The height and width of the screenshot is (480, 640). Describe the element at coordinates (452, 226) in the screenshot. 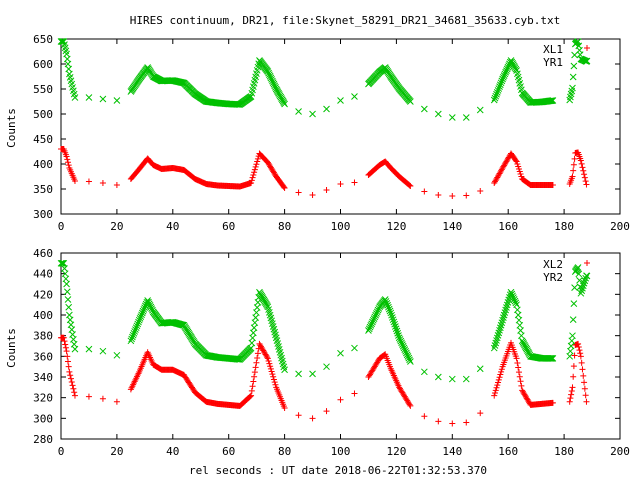

I see `x-tick-label: 140` at that location.